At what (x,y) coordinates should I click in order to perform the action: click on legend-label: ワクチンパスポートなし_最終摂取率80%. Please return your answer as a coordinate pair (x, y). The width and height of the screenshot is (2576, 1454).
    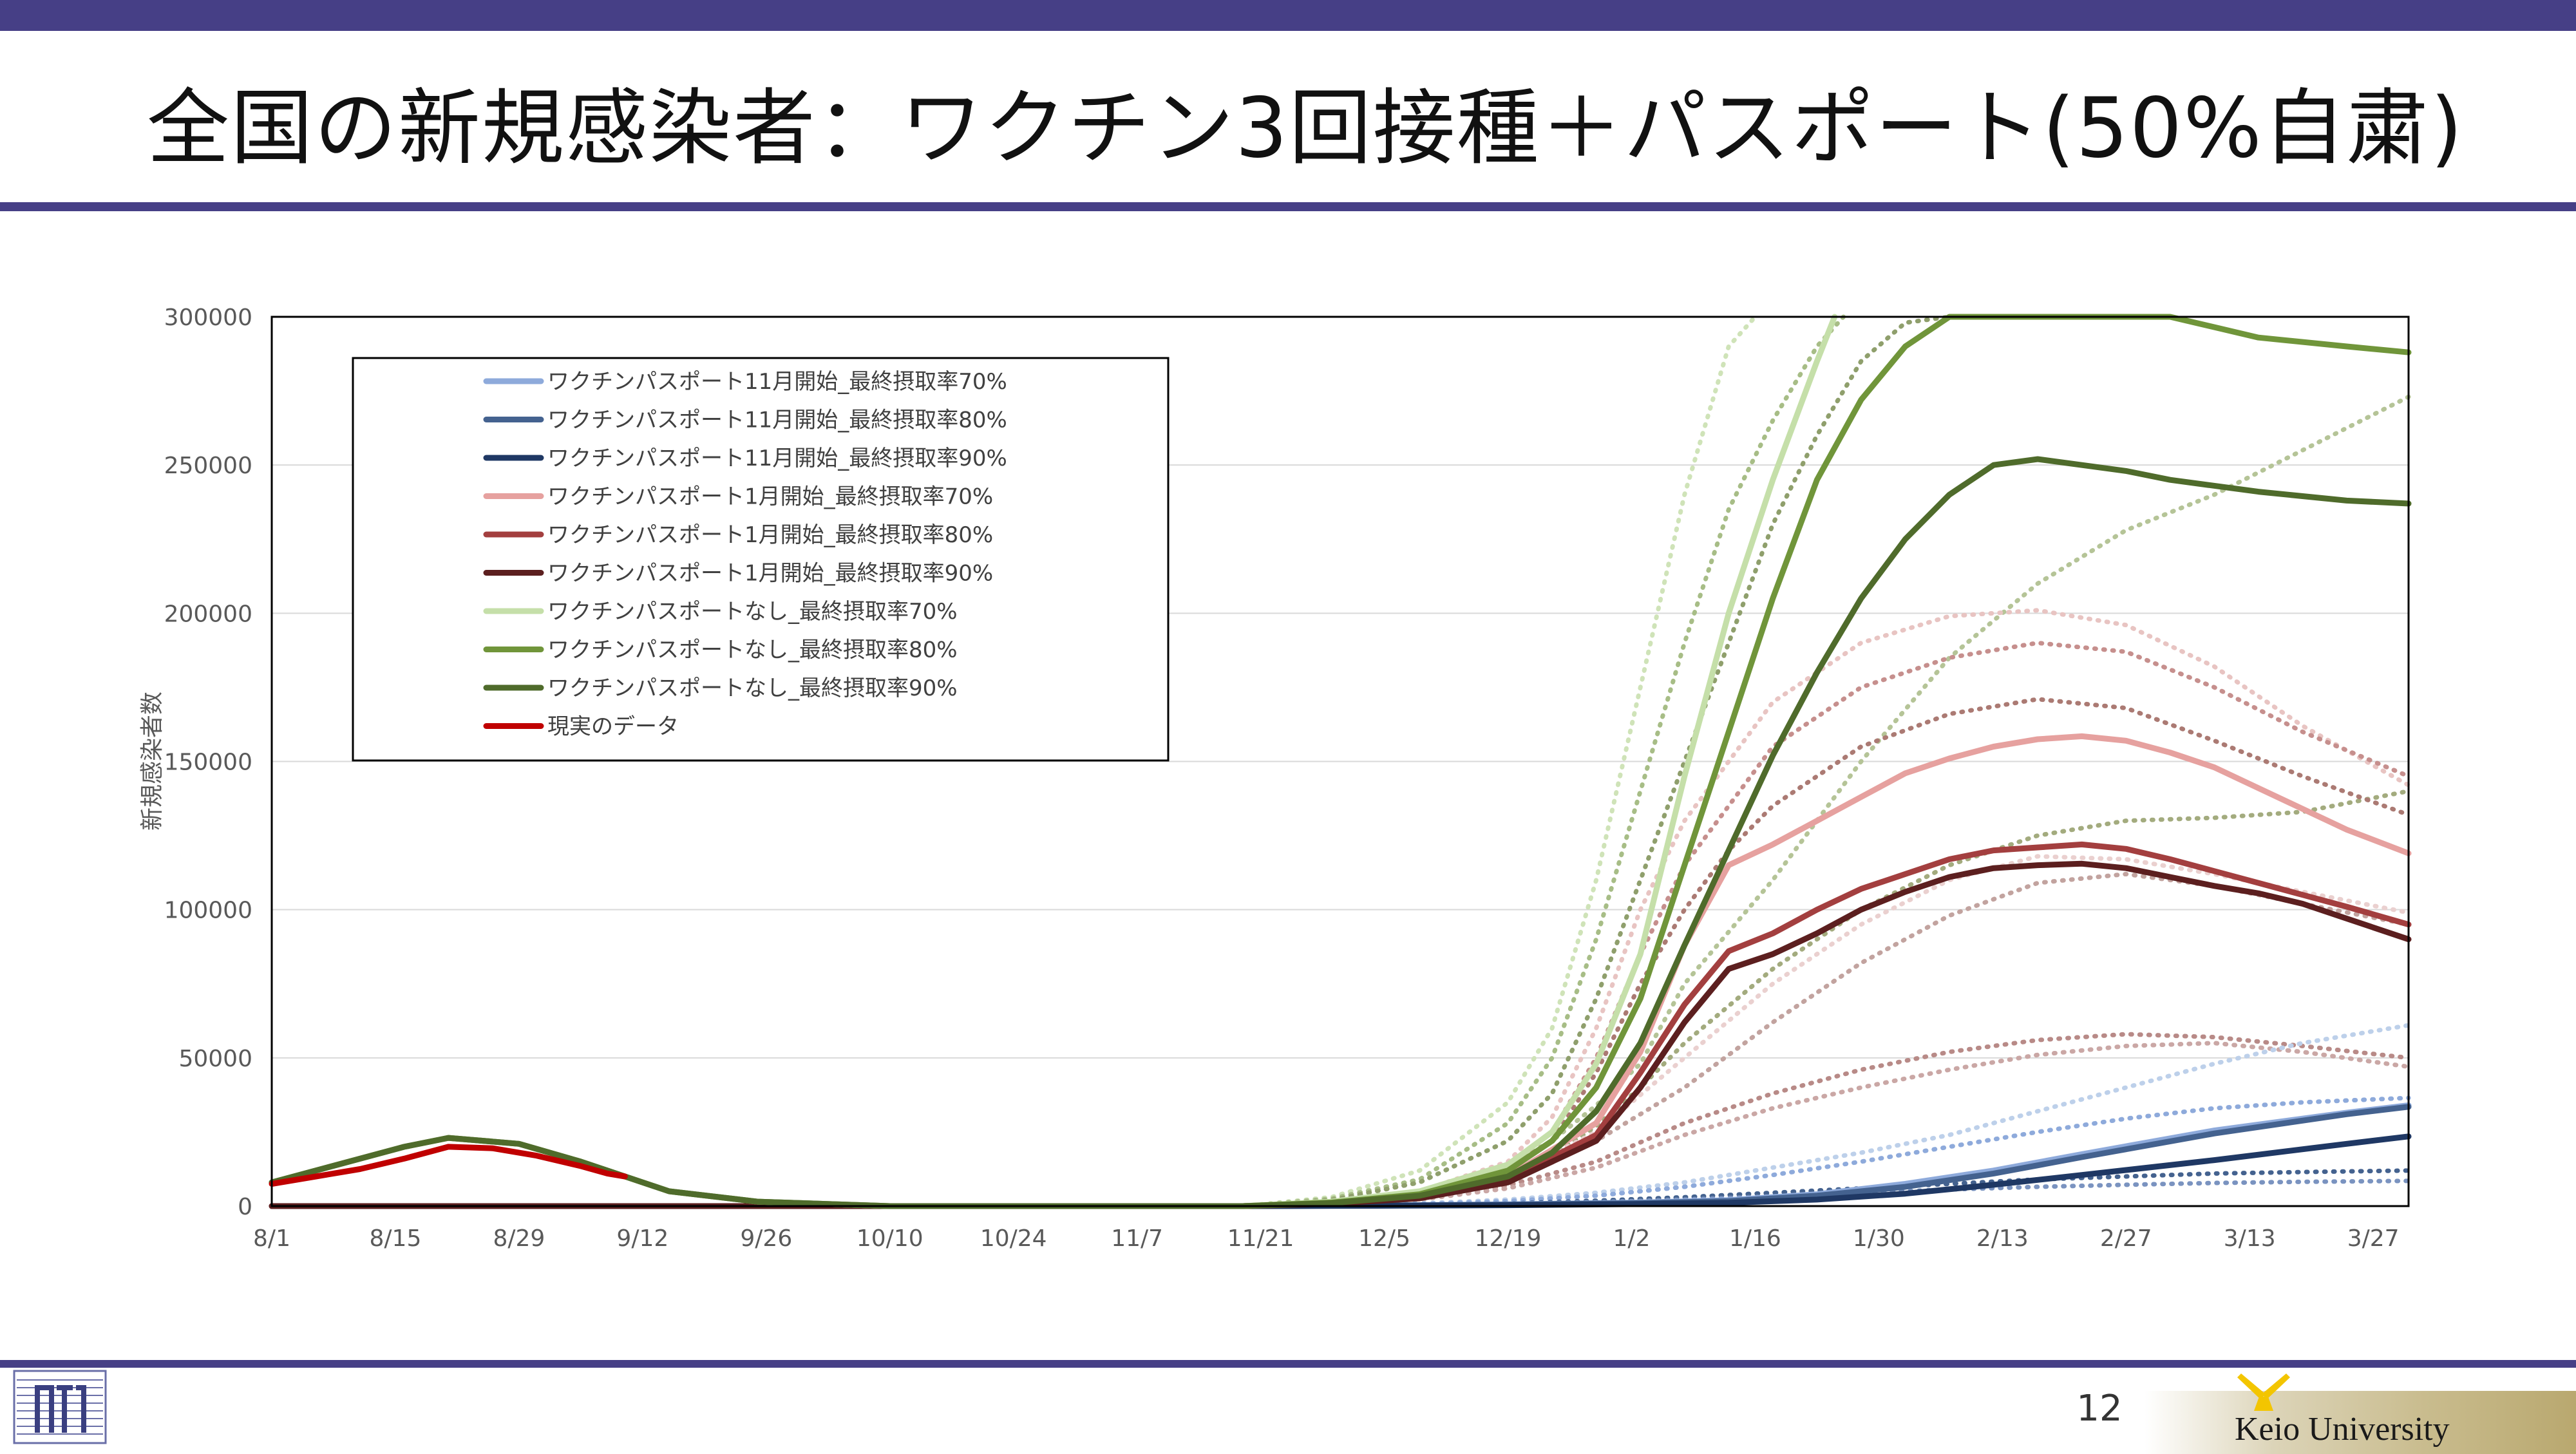
    Looking at the image, I should click on (752, 650).